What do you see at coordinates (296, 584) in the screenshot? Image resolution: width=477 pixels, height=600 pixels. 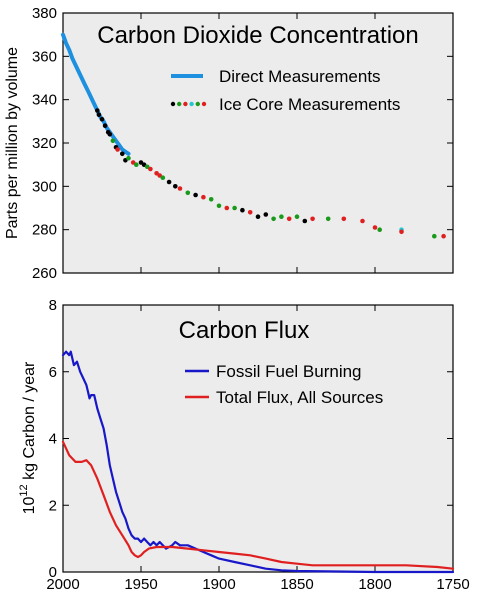 I see `x-tick-label: 1850` at bounding box center [296, 584].